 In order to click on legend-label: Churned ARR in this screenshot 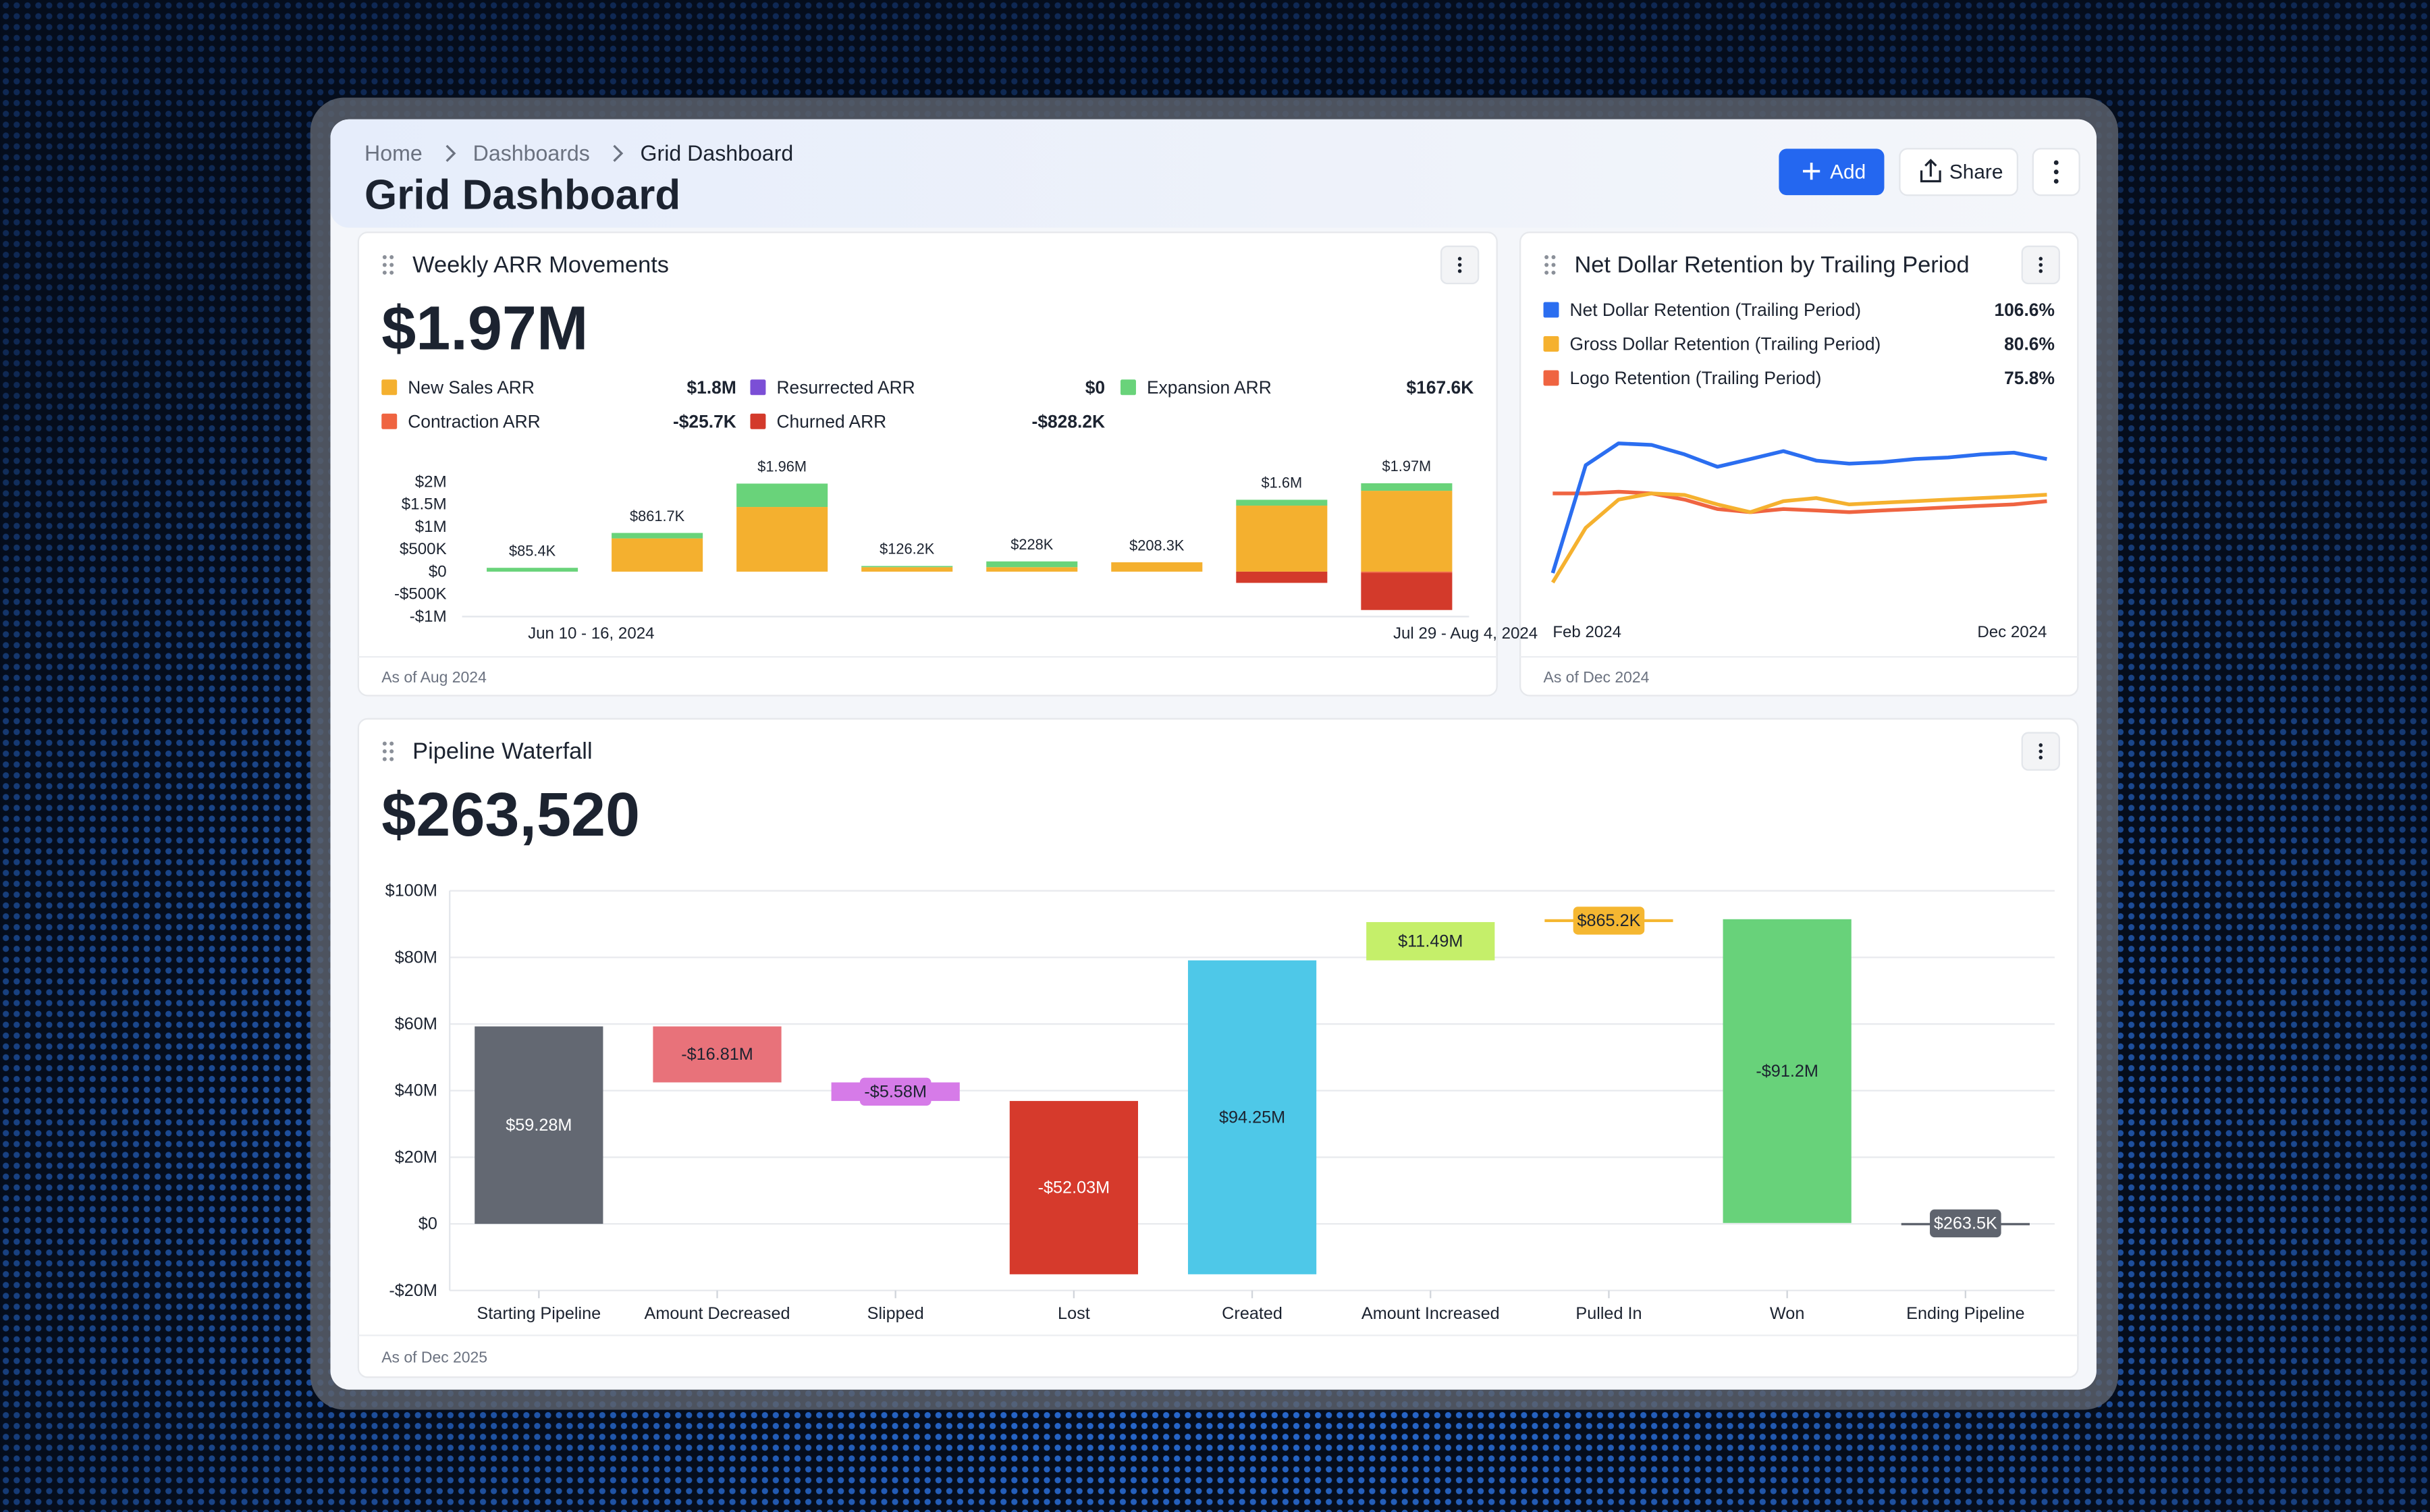, I will do `click(831, 421)`.